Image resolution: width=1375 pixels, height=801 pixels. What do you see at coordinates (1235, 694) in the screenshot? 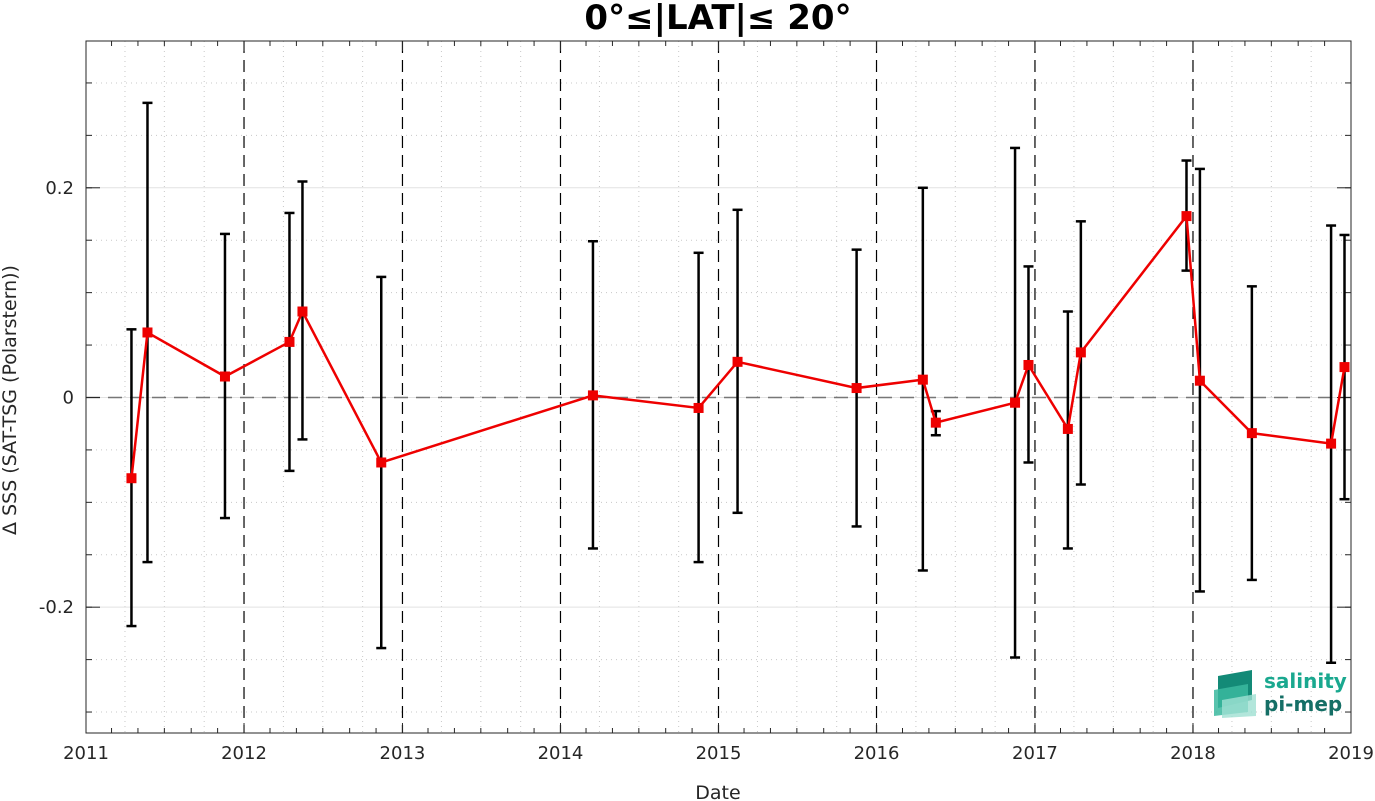
I see `logo-mark-icon` at bounding box center [1235, 694].